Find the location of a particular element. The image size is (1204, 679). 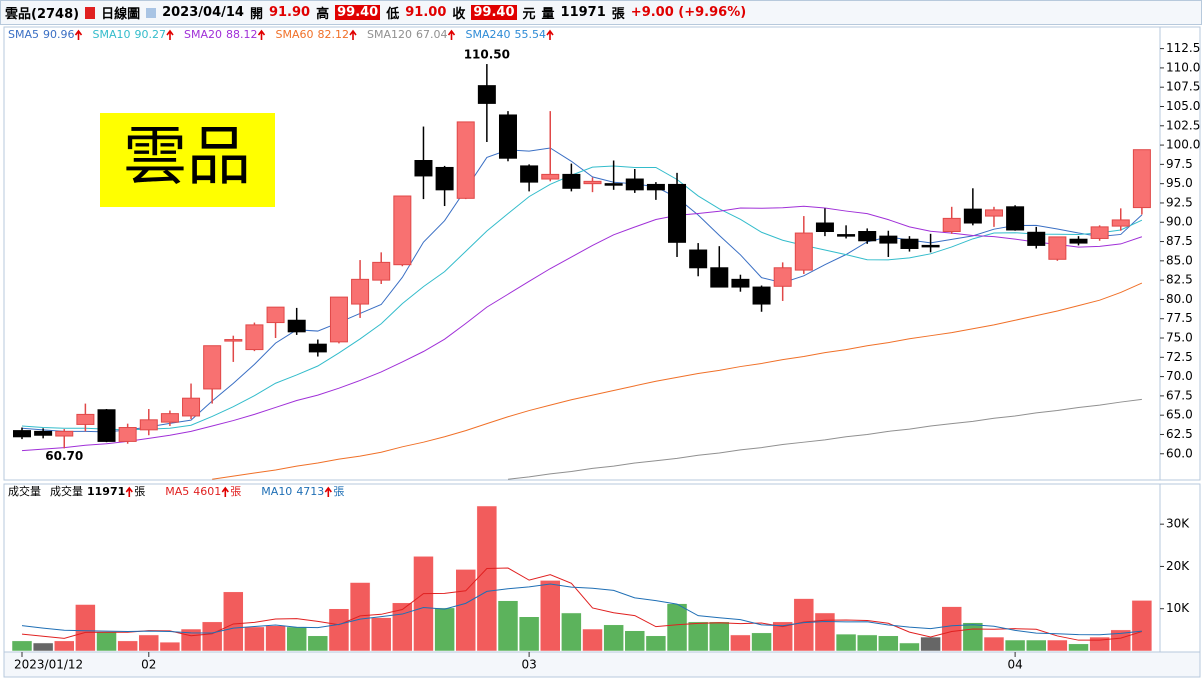

legend-entry: SMA240 55.54 is located at coordinates (506, 34).